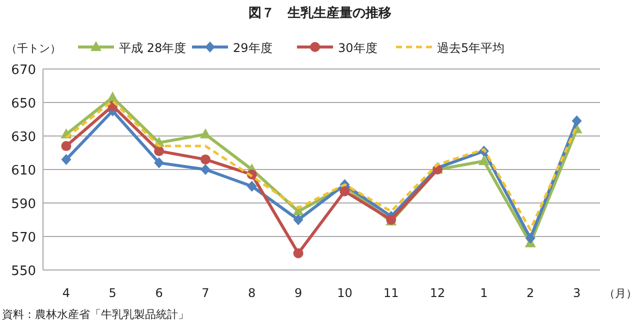 This screenshot has width=640, height=323. I want to click on y-tick-label: 550, so click(23, 271).